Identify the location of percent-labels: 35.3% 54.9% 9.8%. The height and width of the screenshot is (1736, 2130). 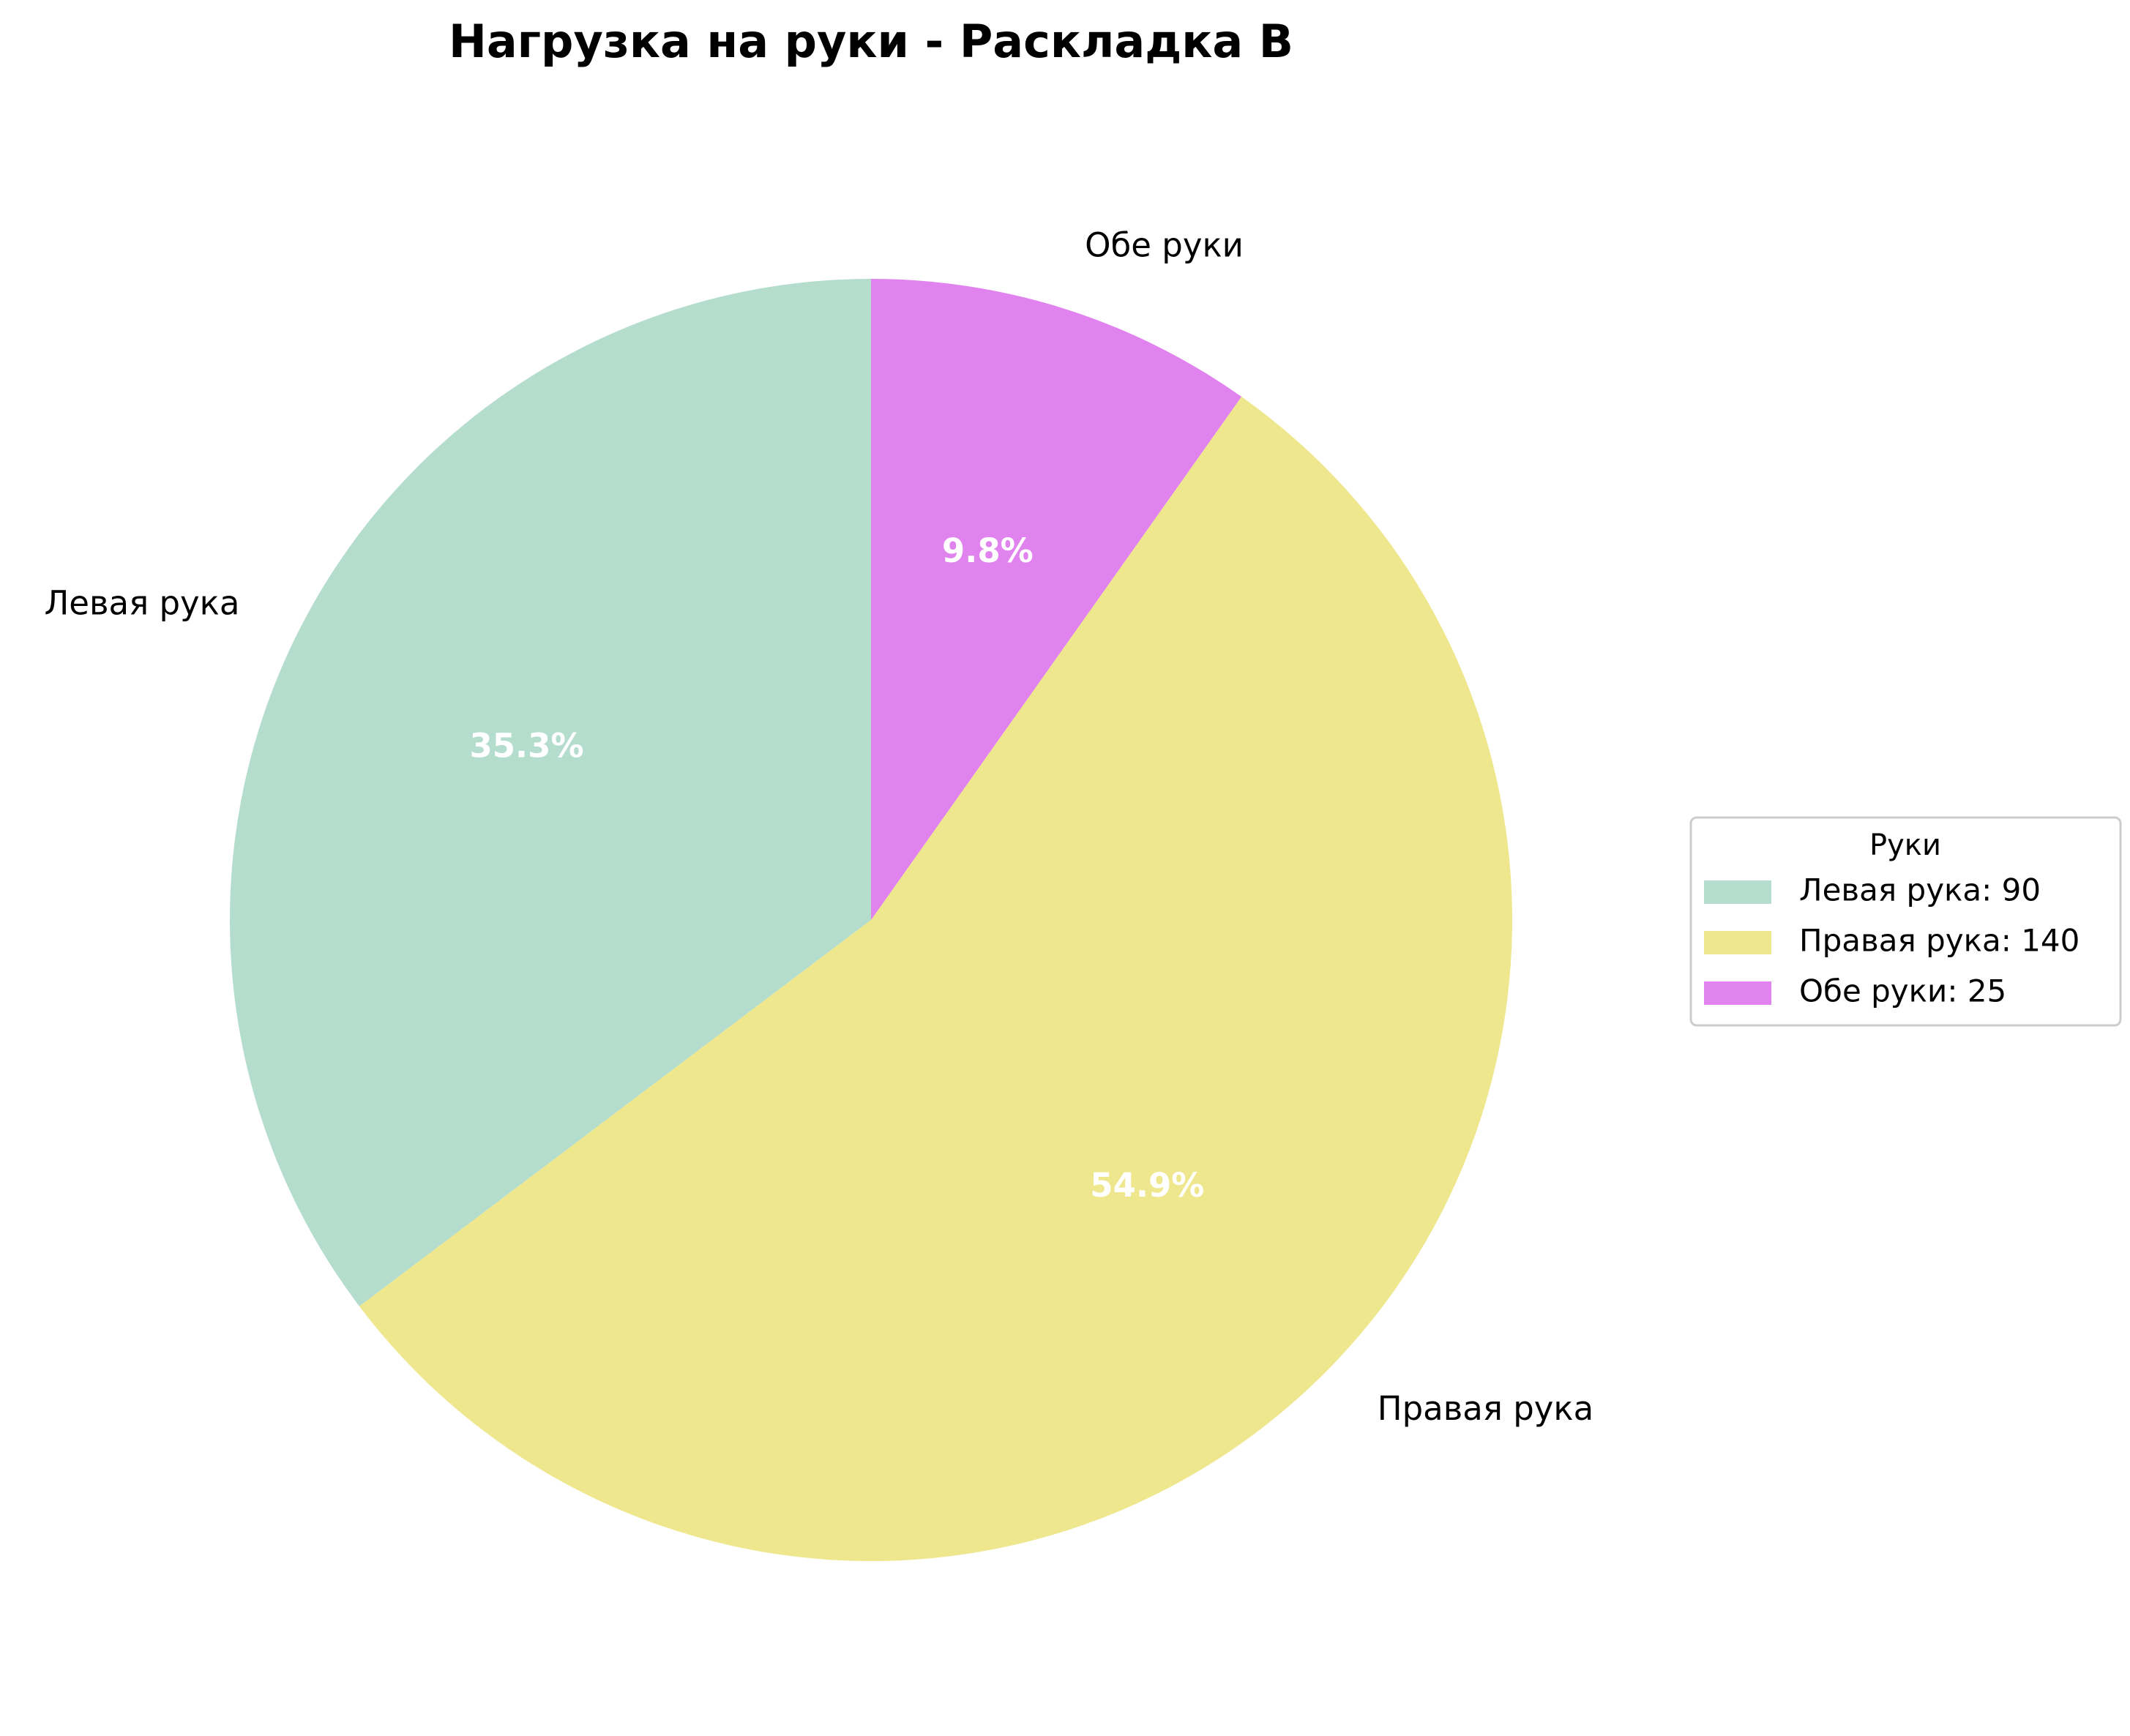
(836, 868).